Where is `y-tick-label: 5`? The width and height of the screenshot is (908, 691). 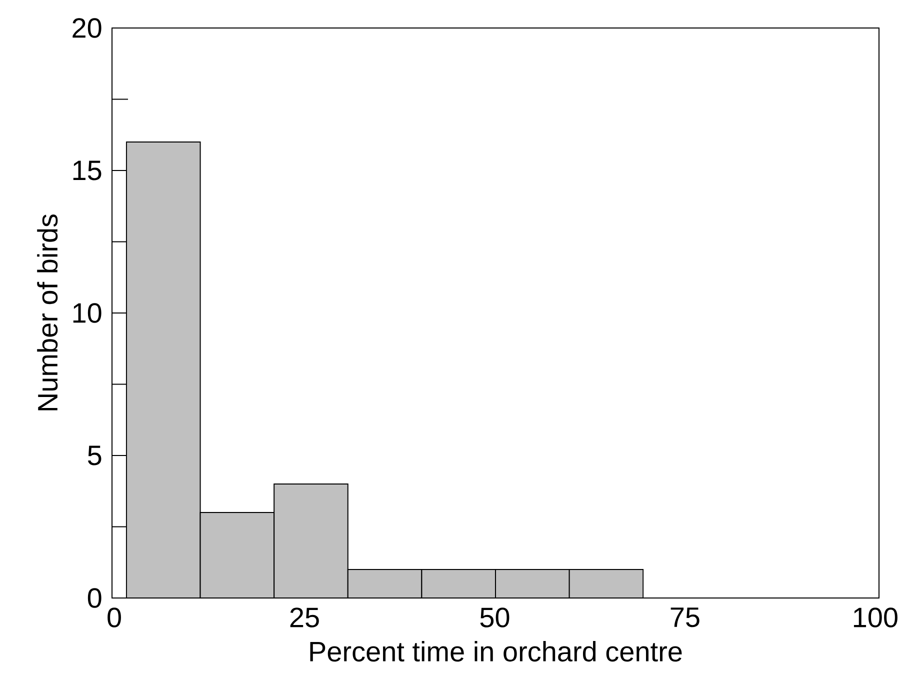
y-tick-label: 5 is located at coordinates (95, 456).